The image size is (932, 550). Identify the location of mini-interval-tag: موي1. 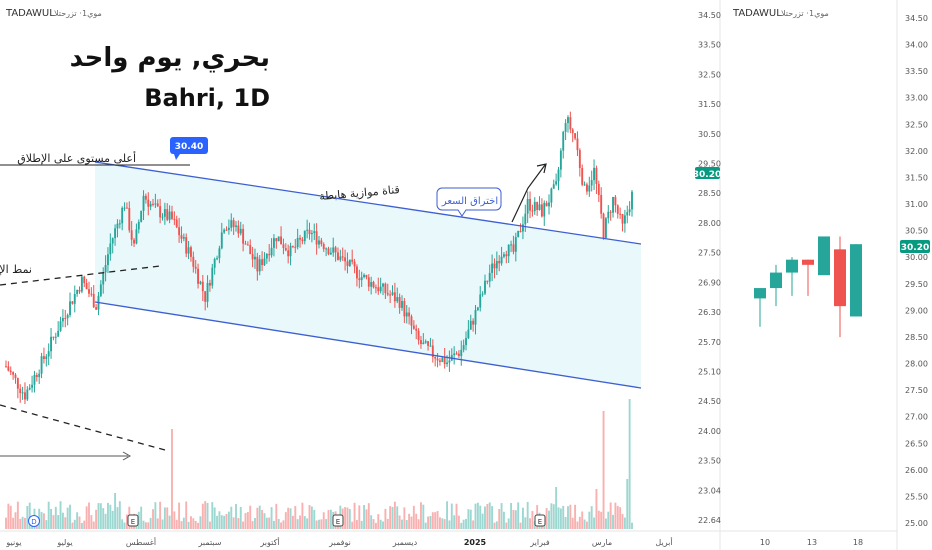
(819, 13).